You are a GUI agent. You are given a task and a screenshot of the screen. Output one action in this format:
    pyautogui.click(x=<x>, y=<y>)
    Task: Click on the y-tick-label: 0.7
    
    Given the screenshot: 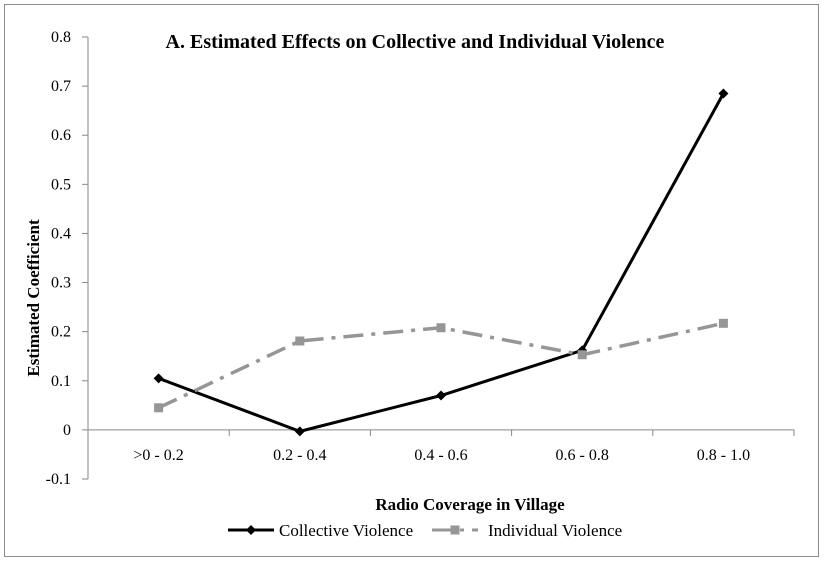 What is the action you would take?
    pyautogui.click(x=61, y=86)
    